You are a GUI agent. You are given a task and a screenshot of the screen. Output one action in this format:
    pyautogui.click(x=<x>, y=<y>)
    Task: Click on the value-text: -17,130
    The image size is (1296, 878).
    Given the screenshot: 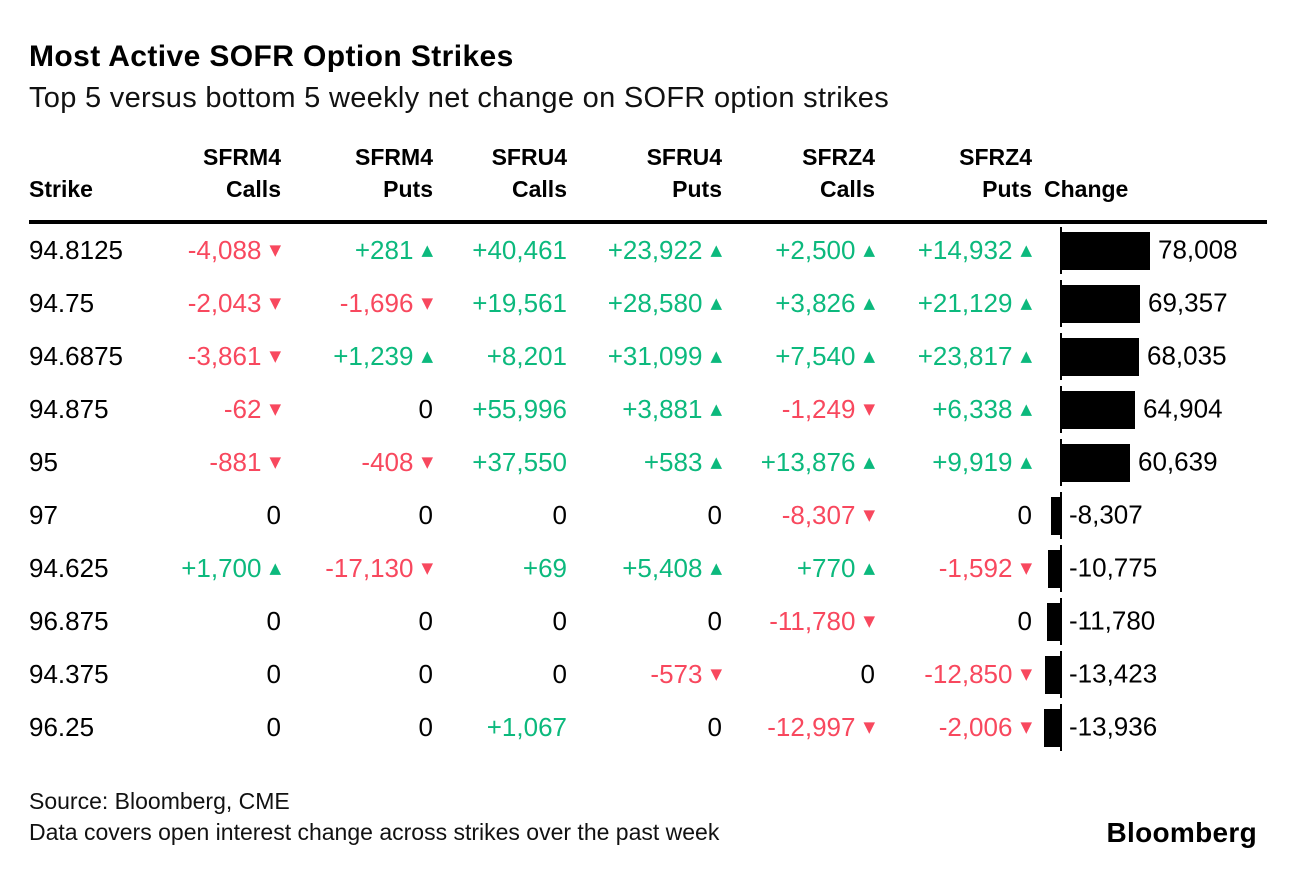 What is the action you would take?
    pyautogui.click(x=369, y=567)
    